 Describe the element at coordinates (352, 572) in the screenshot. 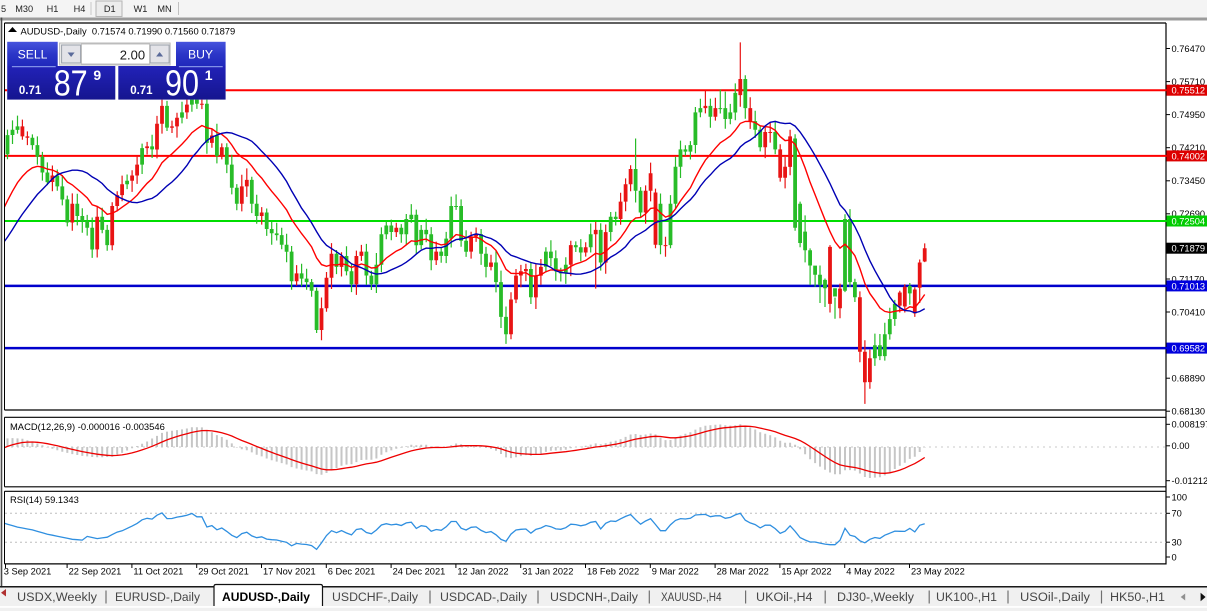

I see `svg-text: 6 Dec 2021` at that location.